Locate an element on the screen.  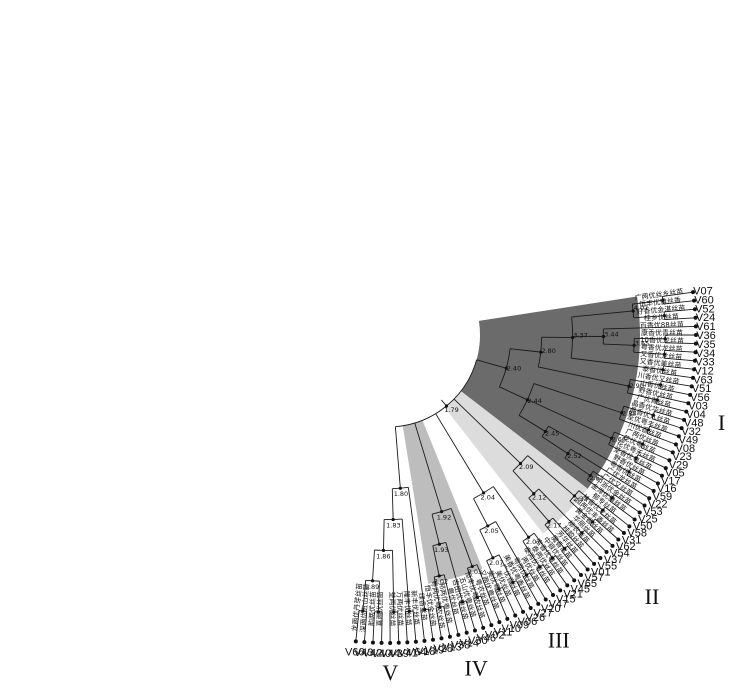
leaf-id-label: V12 is located at coordinates (704, 371).